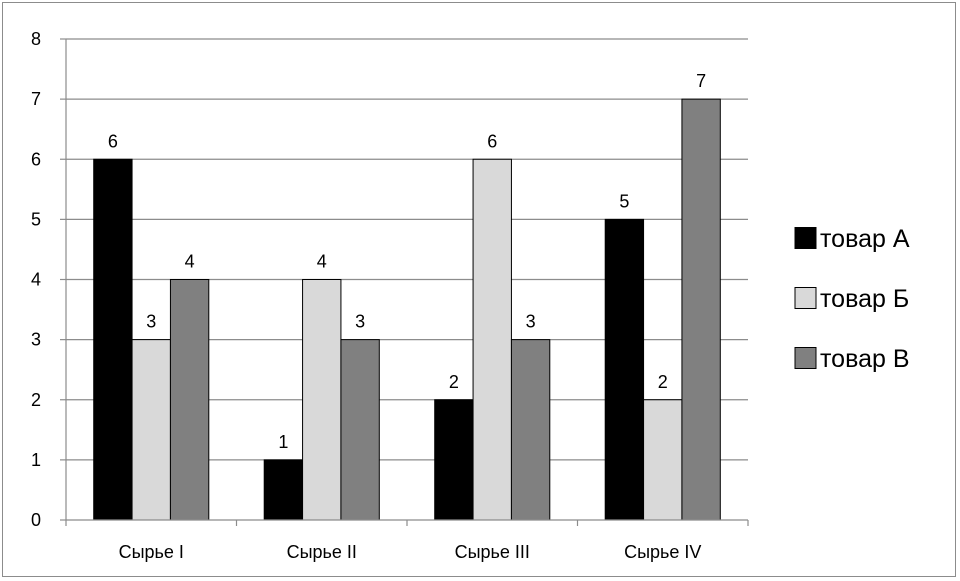  What do you see at coordinates (36, 460) in the screenshot?
I see `y-tick-label: 1` at bounding box center [36, 460].